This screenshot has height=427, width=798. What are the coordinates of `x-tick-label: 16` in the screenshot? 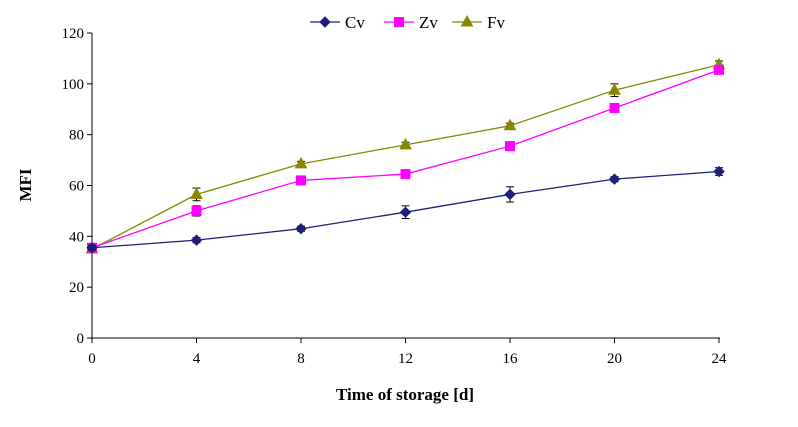 It's located at (511, 359).